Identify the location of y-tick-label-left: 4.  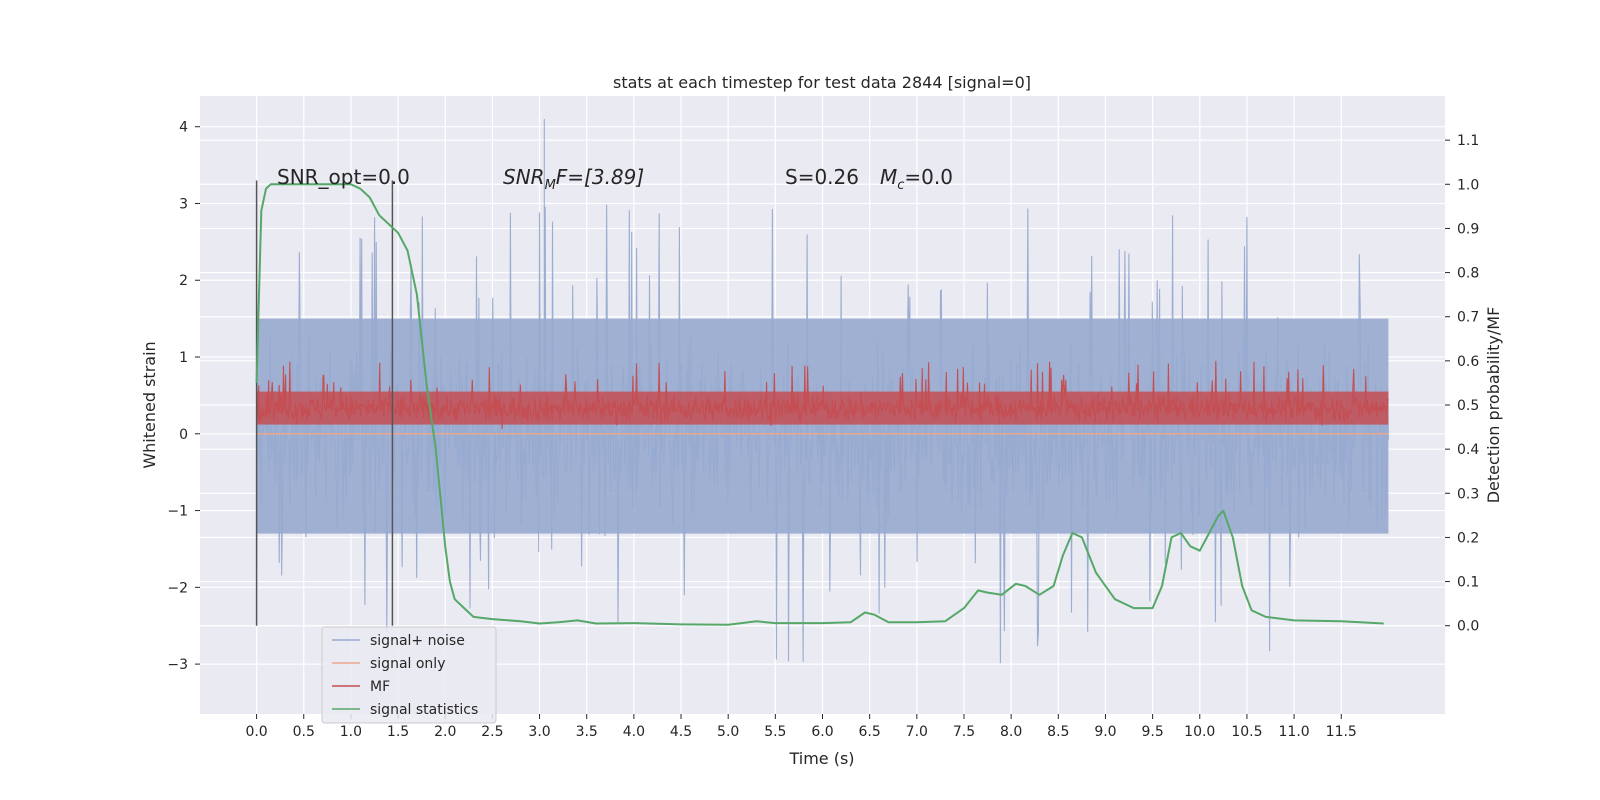
(183, 128).